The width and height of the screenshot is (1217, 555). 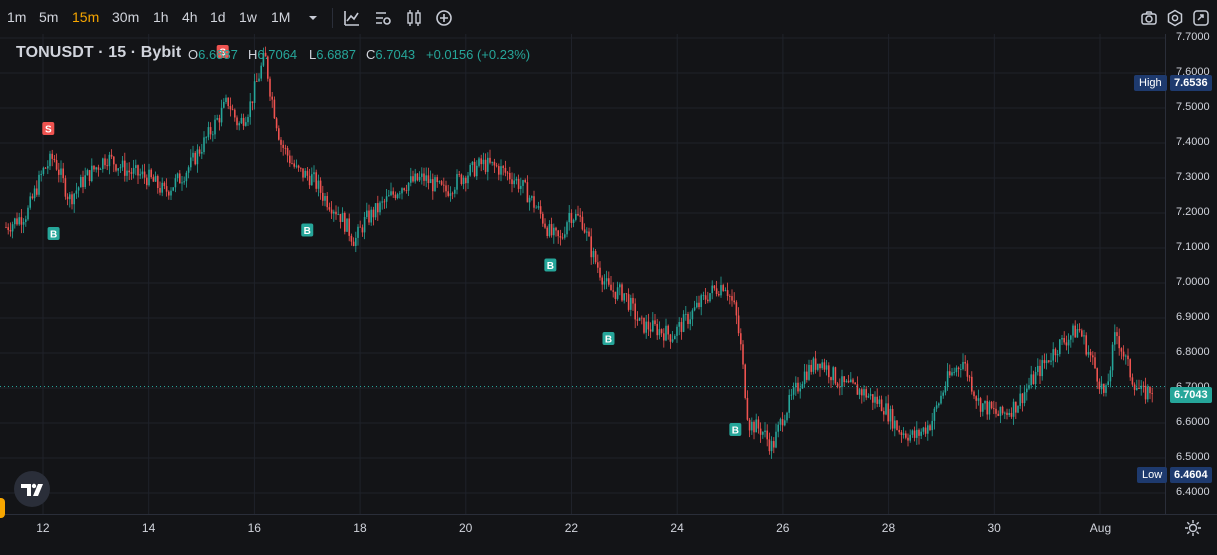 I want to click on axis-settings-icon, so click(x=1193, y=528).